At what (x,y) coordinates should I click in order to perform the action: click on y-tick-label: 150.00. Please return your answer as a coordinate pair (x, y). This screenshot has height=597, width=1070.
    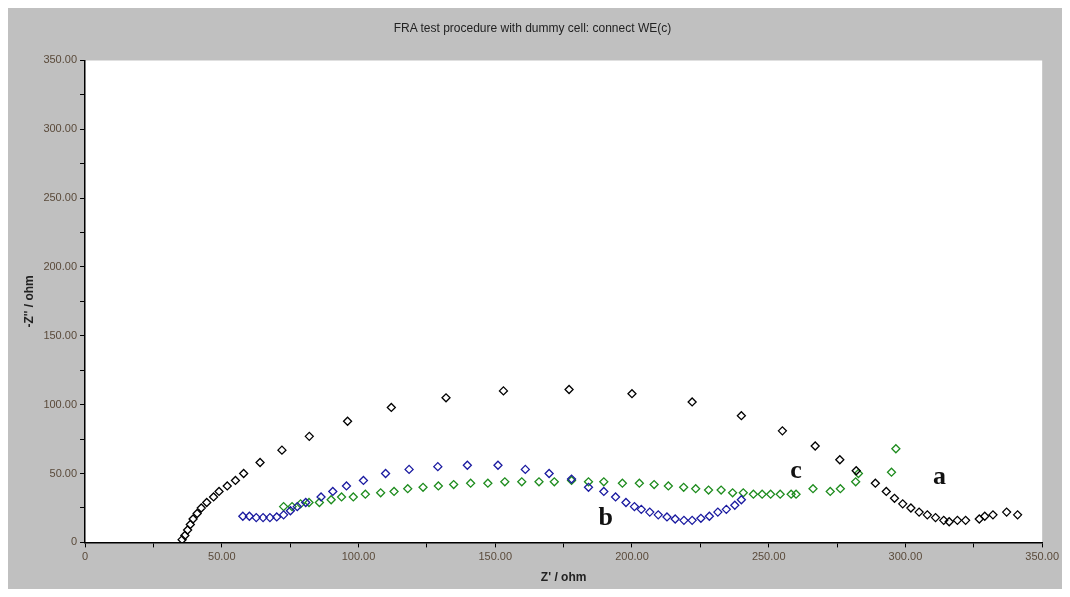
    Looking at the image, I should click on (60, 334).